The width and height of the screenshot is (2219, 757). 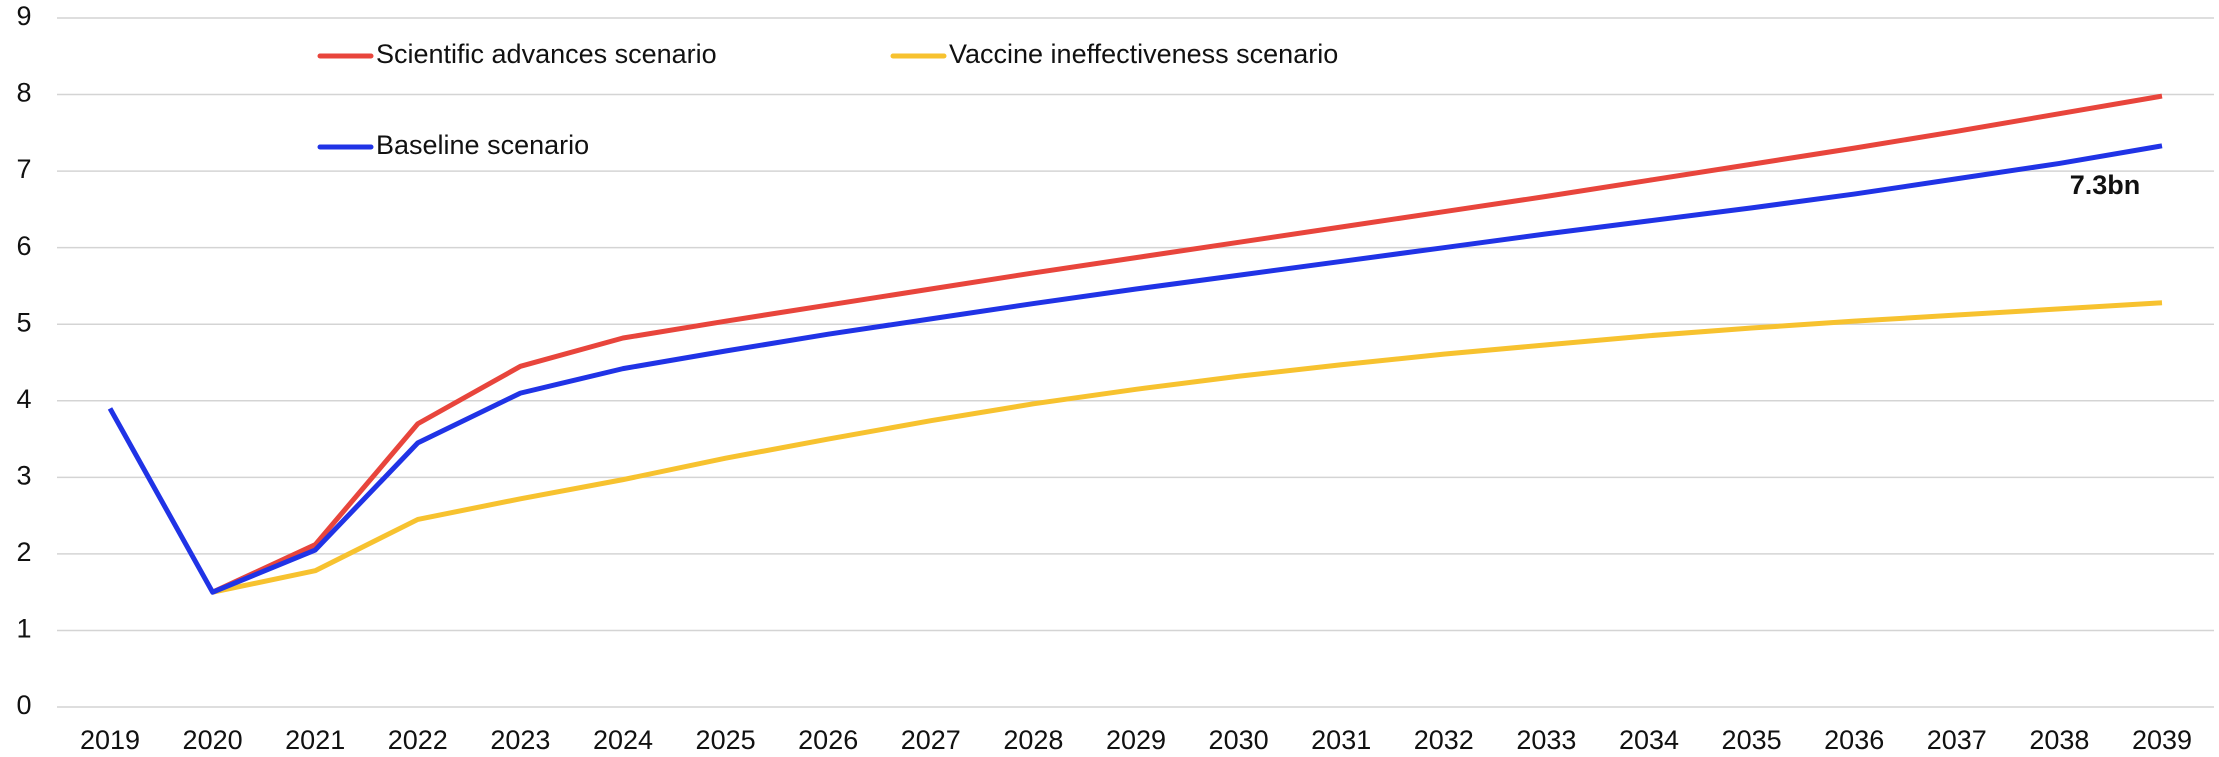 What do you see at coordinates (23, 399) in the screenshot?
I see `y-tick-label: 4` at bounding box center [23, 399].